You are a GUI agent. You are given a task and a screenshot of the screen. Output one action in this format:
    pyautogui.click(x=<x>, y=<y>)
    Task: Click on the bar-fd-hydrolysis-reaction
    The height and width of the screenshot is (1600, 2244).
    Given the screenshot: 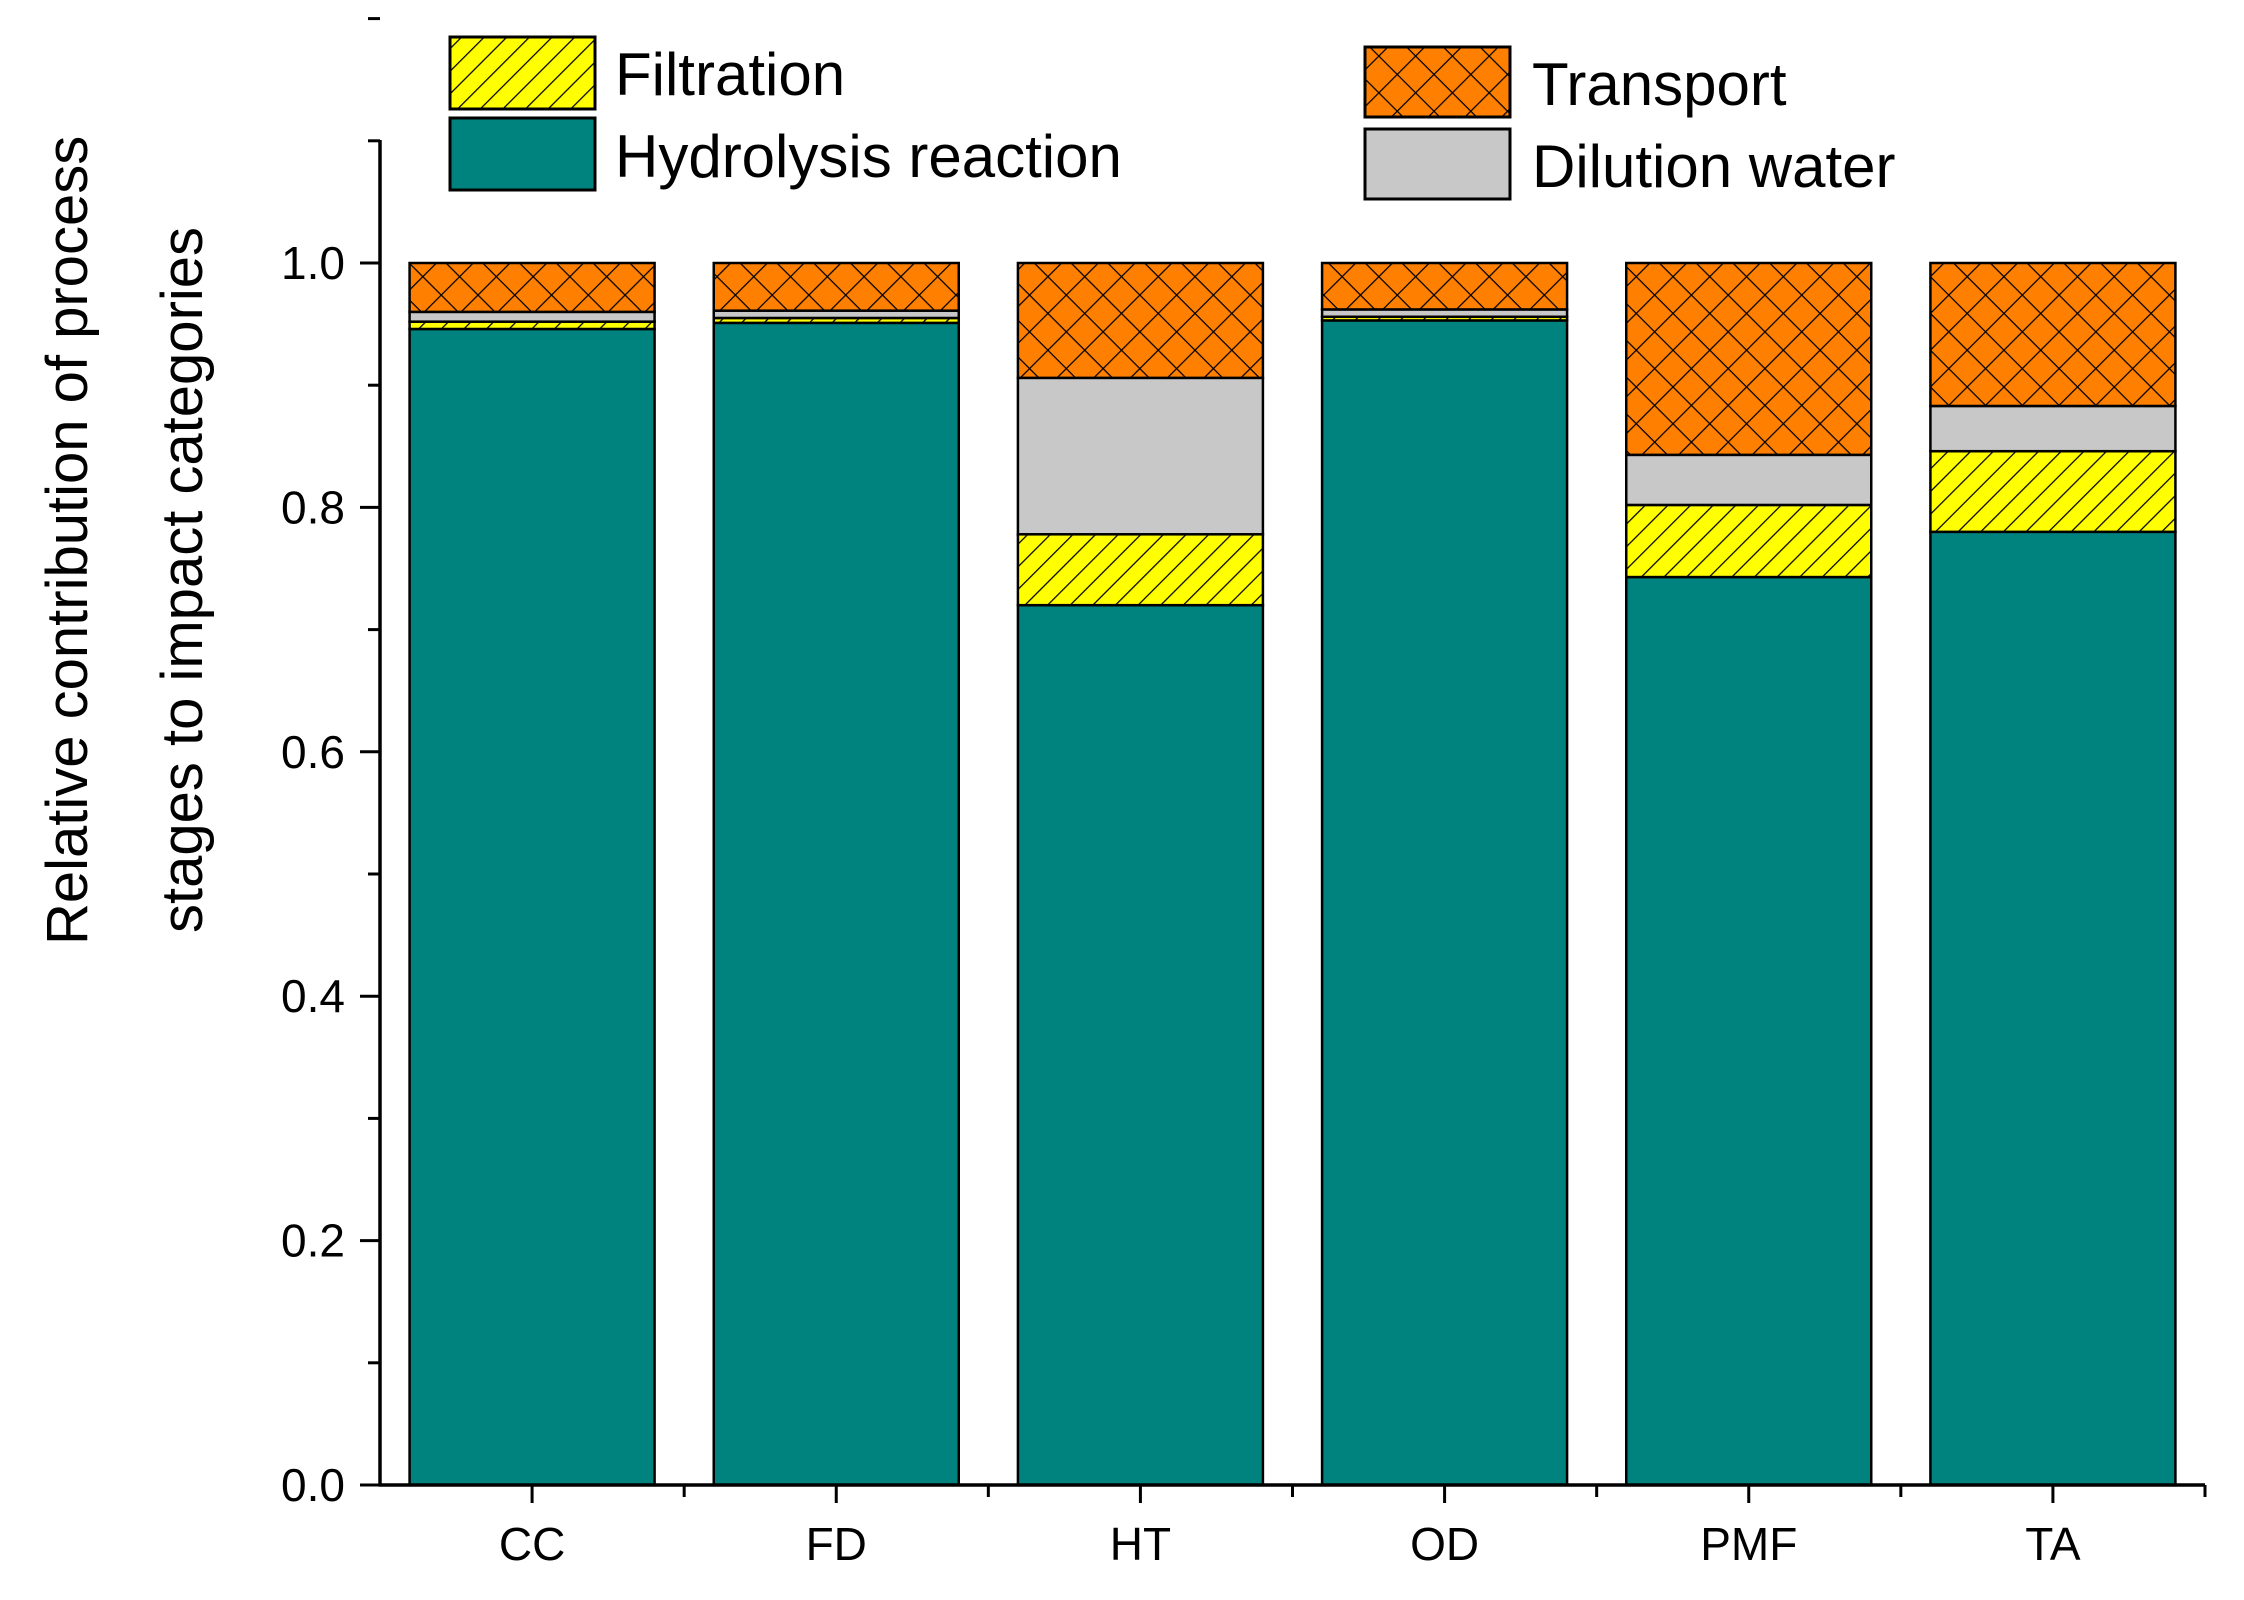 What is the action you would take?
    pyautogui.click(x=836, y=904)
    